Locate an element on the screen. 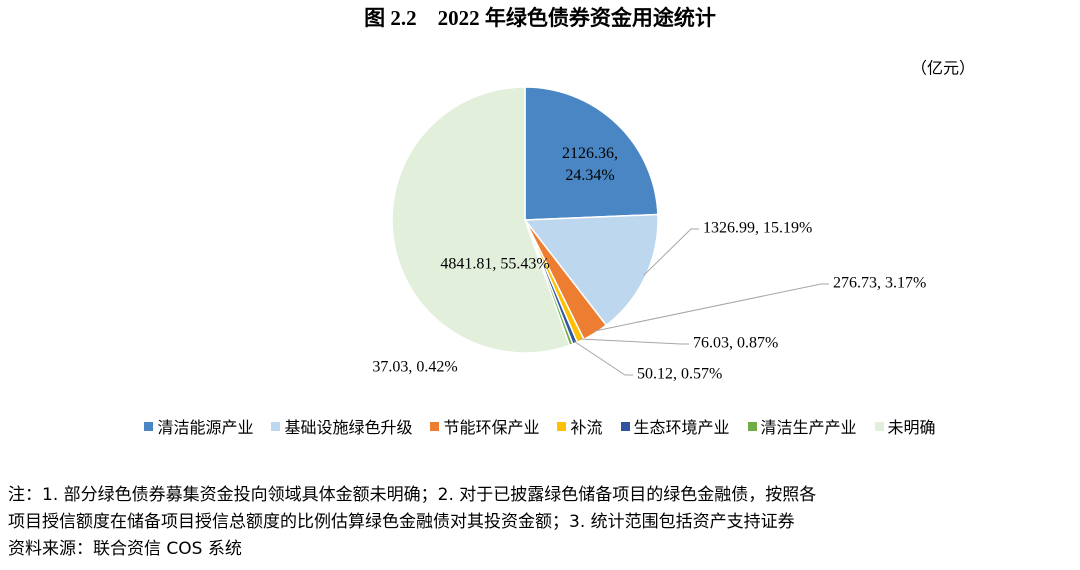  note-line: 资料来源：联合资信 COS 系统 is located at coordinates (125, 549).